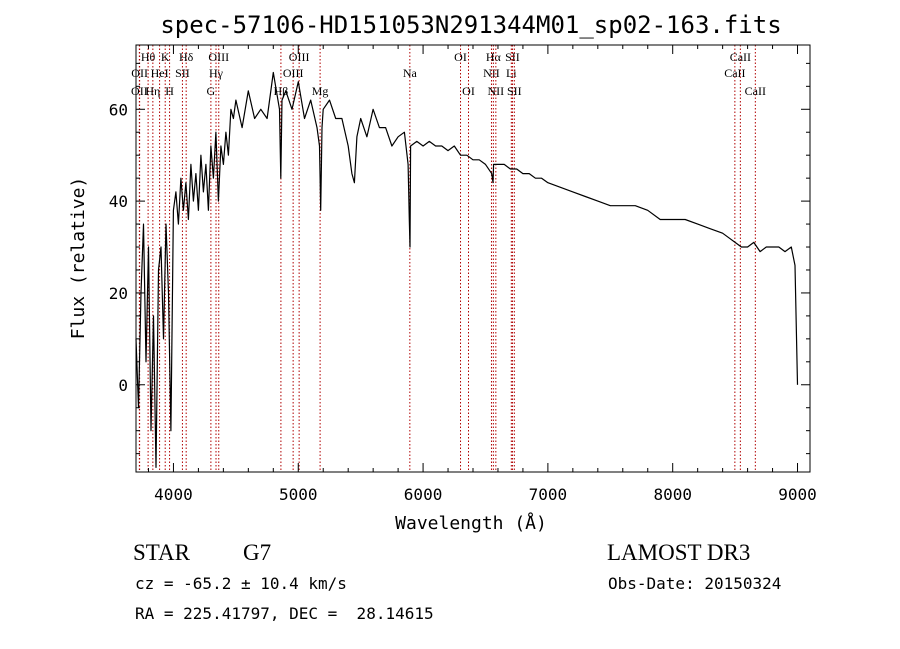 This screenshot has height=649, width=900. Describe the element at coordinates (797, 494) in the screenshot. I see `x-tick-label-9000: 9000` at that location.